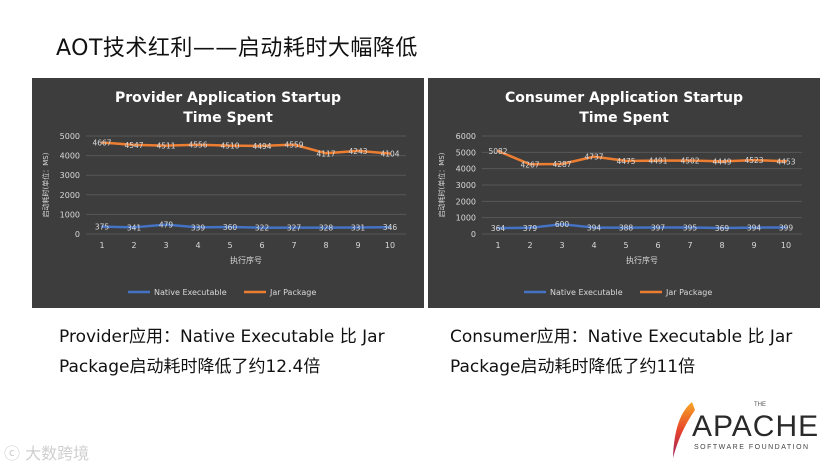 The width and height of the screenshot is (832, 468). Describe the element at coordinates (390, 245) in the screenshot. I see `provider-xtick-label: 10` at that location.